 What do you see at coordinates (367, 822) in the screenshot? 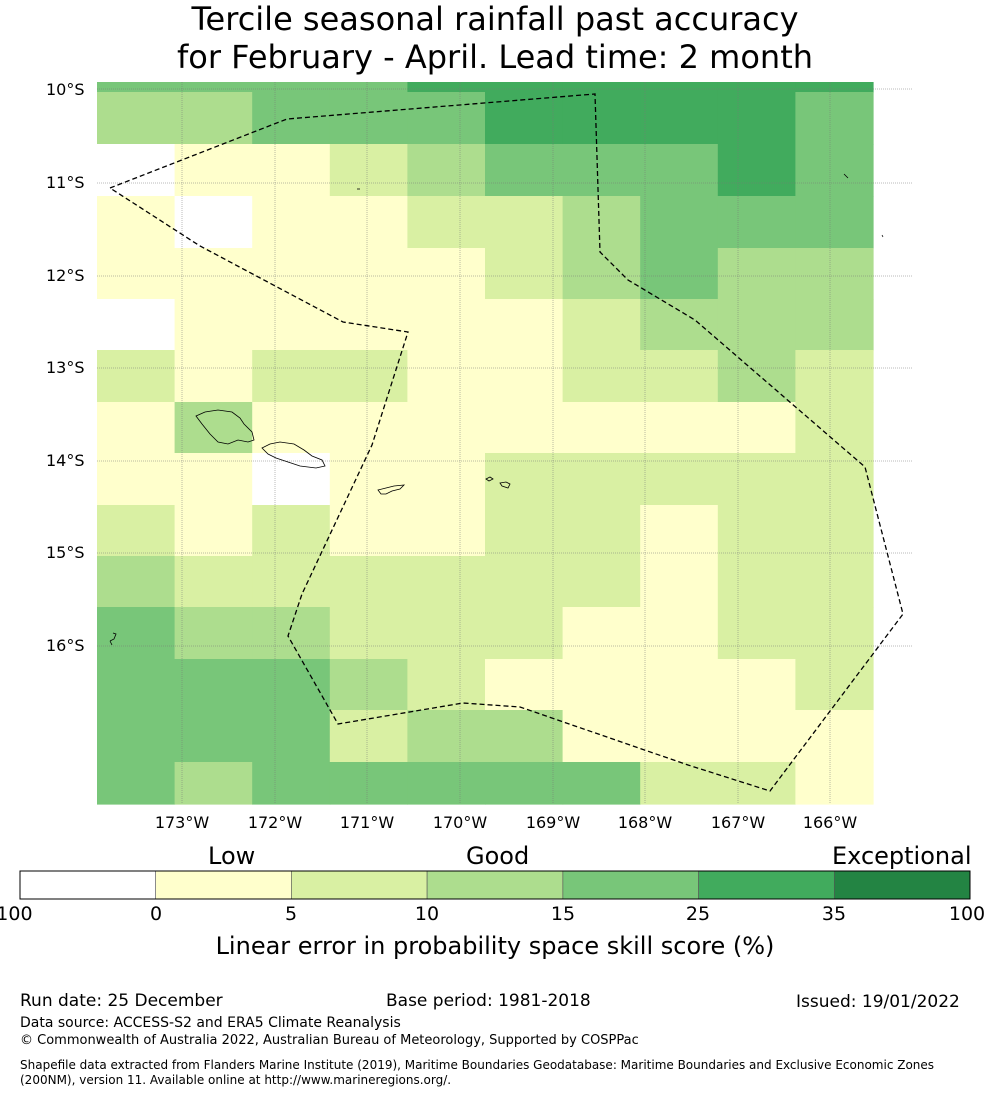
I see `lon-label: 171°W` at bounding box center [367, 822].